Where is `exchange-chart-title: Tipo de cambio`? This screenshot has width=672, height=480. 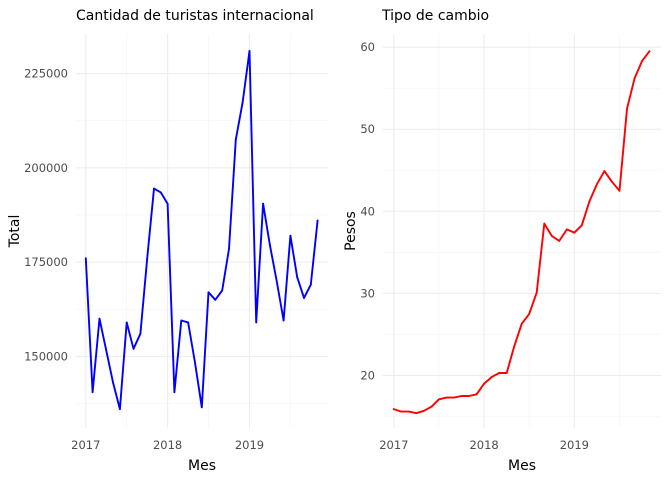
exchange-chart-title: Tipo de cambio is located at coordinates (435, 16).